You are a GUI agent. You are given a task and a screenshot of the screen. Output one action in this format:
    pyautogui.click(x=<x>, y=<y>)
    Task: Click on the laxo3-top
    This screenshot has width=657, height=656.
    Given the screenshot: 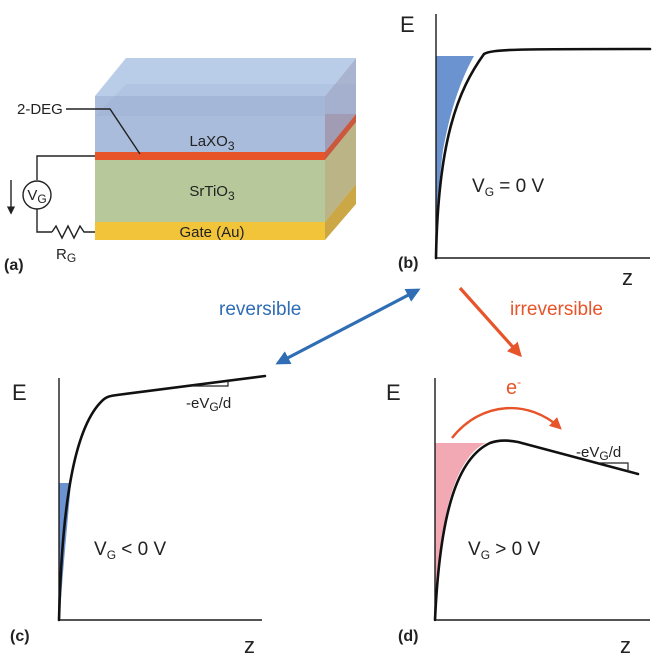 What is the action you would take?
    pyautogui.click(x=225, y=77)
    